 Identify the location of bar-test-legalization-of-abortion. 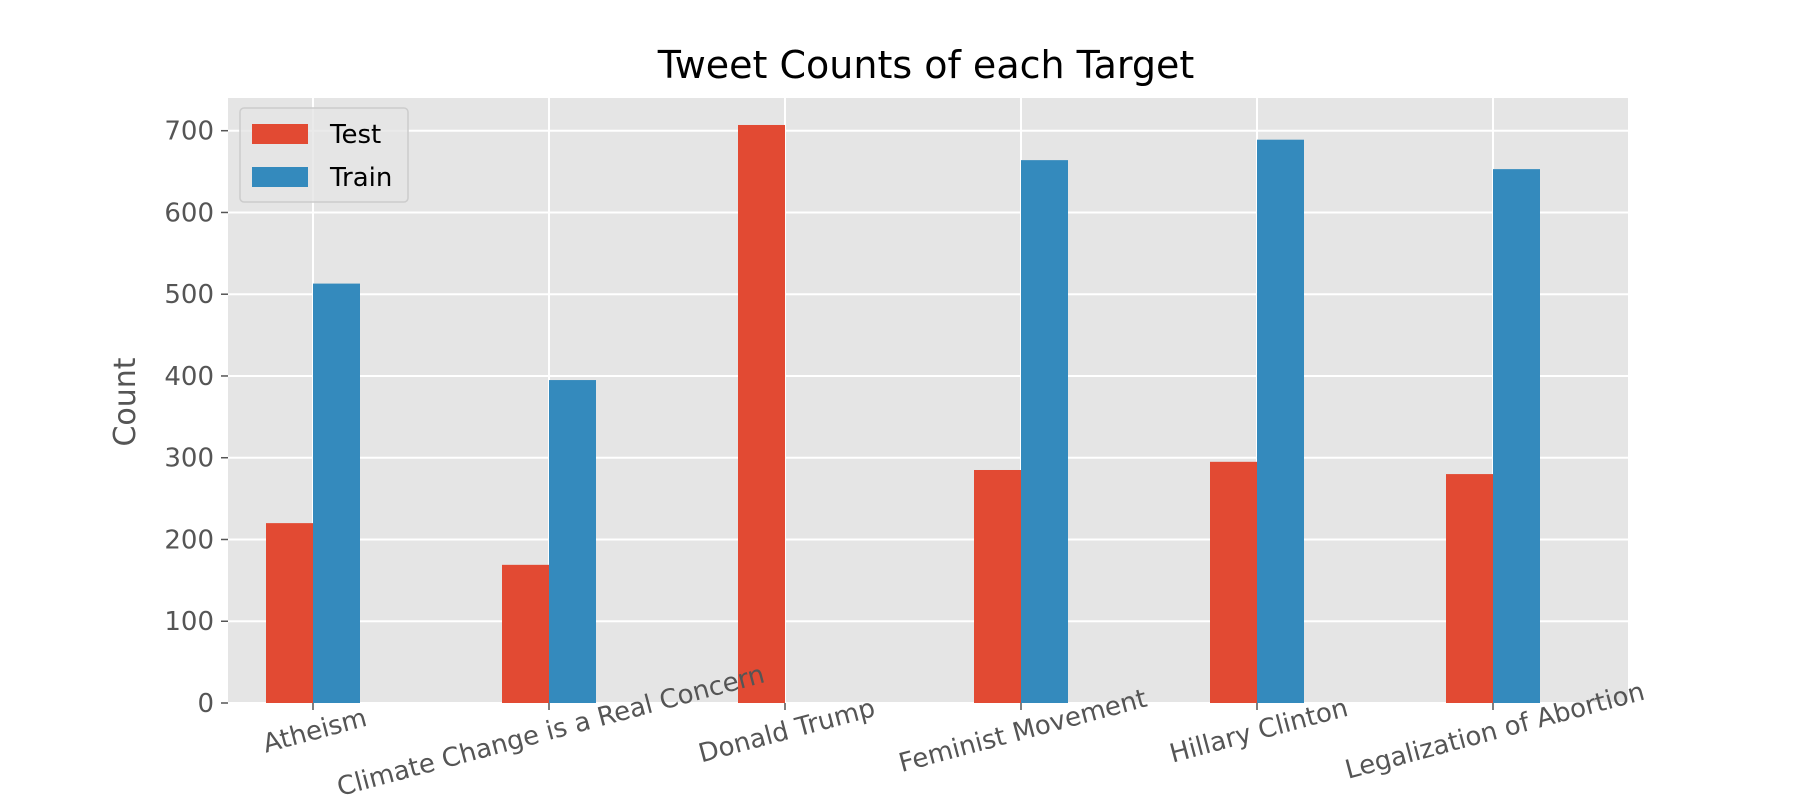
(1469, 588).